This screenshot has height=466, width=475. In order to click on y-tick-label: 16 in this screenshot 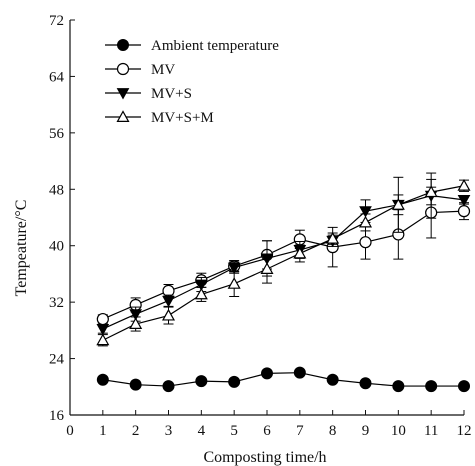, I will do `click(57, 416)`.